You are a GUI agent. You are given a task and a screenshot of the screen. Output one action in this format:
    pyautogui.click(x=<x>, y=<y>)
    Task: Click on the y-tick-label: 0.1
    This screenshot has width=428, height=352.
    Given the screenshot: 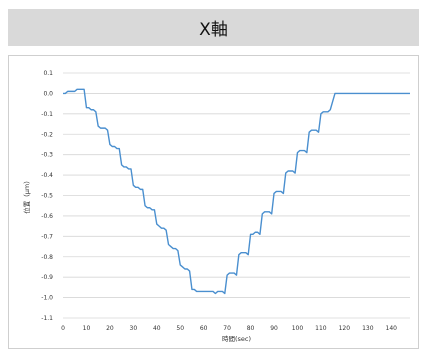 What is the action you would take?
    pyautogui.click(x=48, y=73)
    